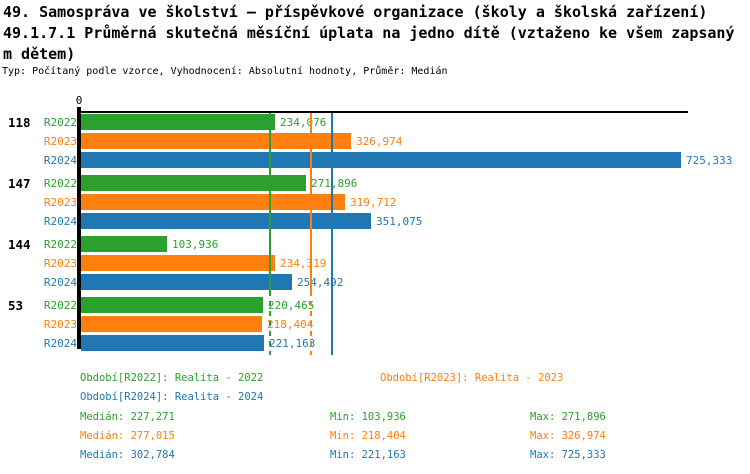  I want to click on stat-min: Min: 221,163, so click(368, 455).